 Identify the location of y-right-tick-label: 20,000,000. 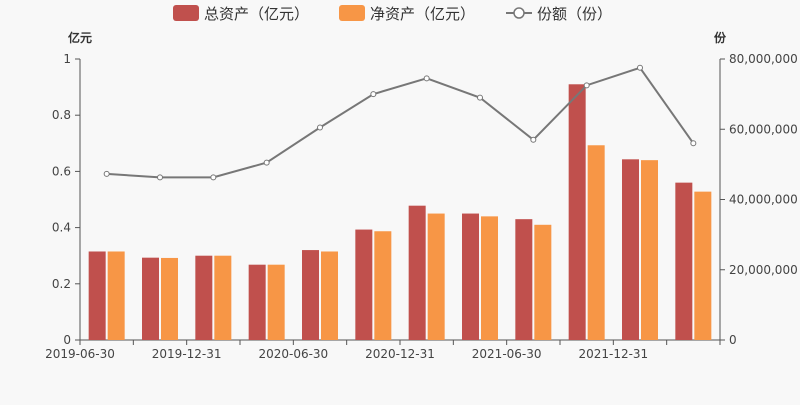
(763, 270).